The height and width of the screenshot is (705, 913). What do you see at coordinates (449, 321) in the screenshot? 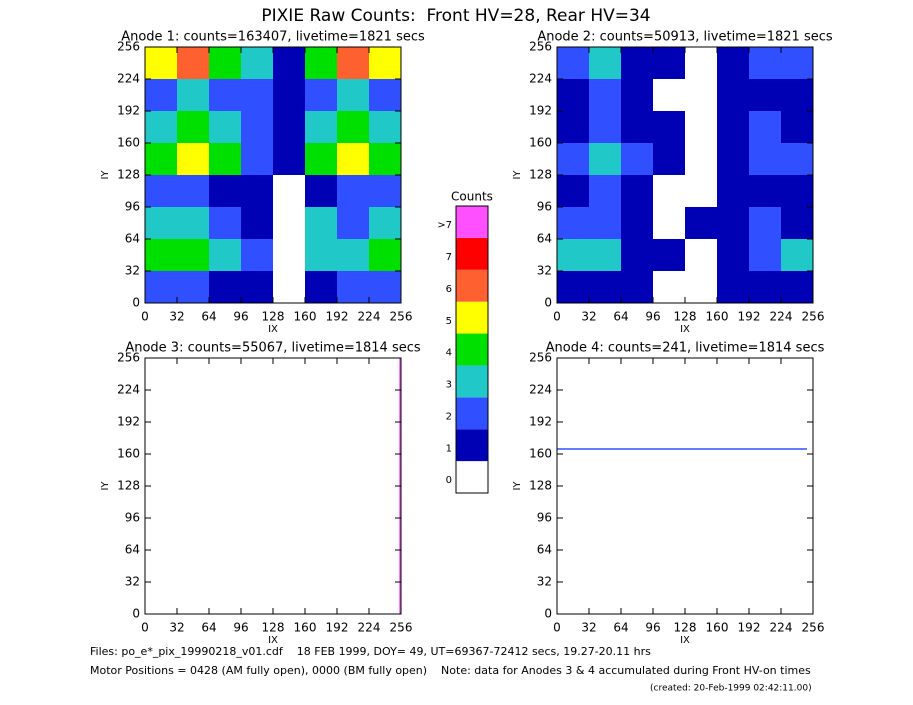
I see `colorbar-label: 5` at bounding box center [449, 321].